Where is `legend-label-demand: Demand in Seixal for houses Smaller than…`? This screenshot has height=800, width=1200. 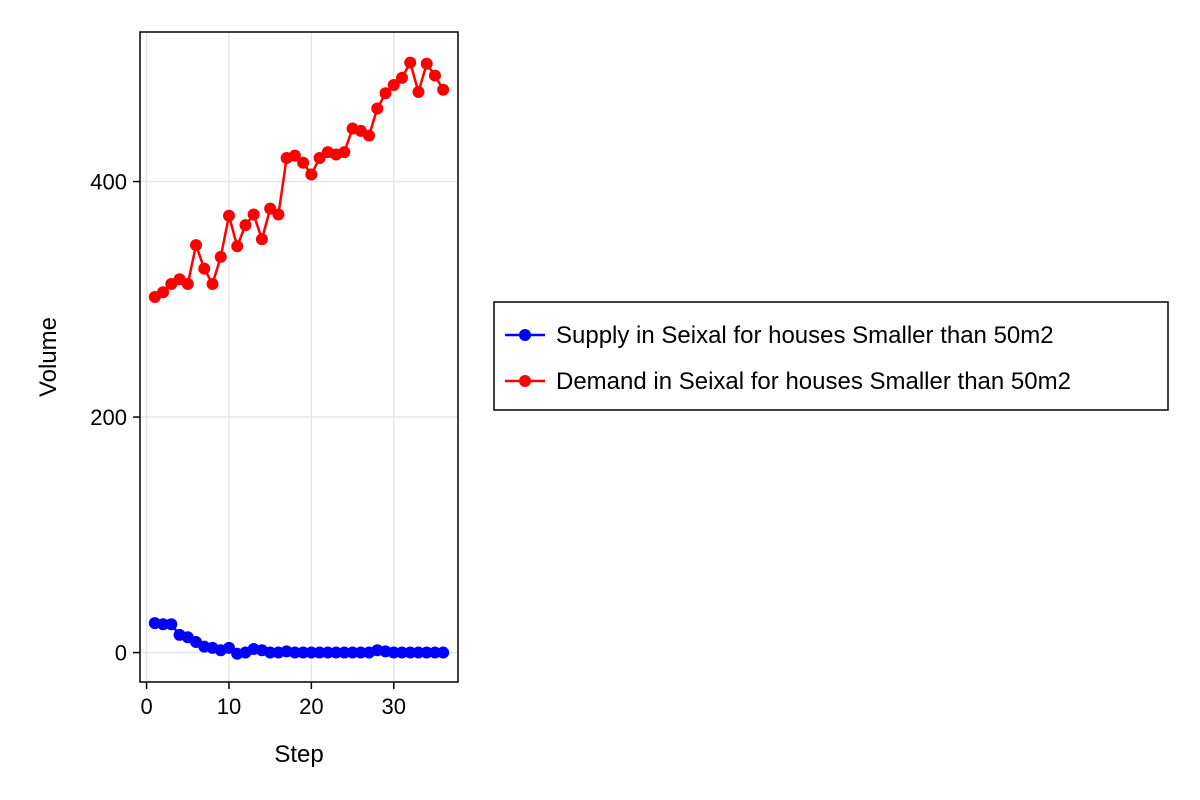
legend-label-demand: Demand in Seixal for houses Smaller than… is located at coordinates (813, 381).